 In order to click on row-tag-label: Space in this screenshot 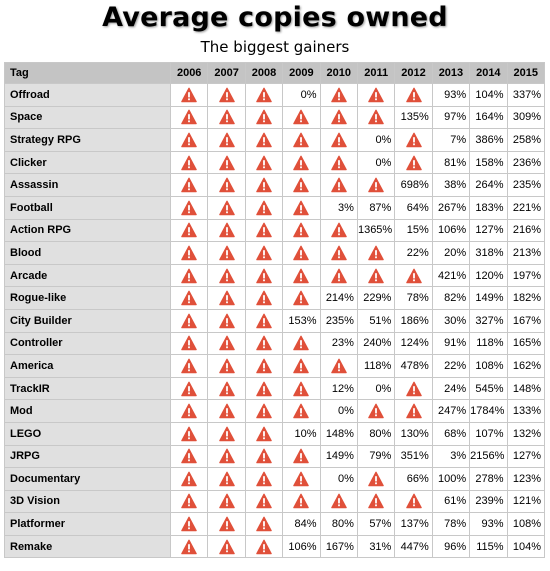, I will do `click(87, 117)`.